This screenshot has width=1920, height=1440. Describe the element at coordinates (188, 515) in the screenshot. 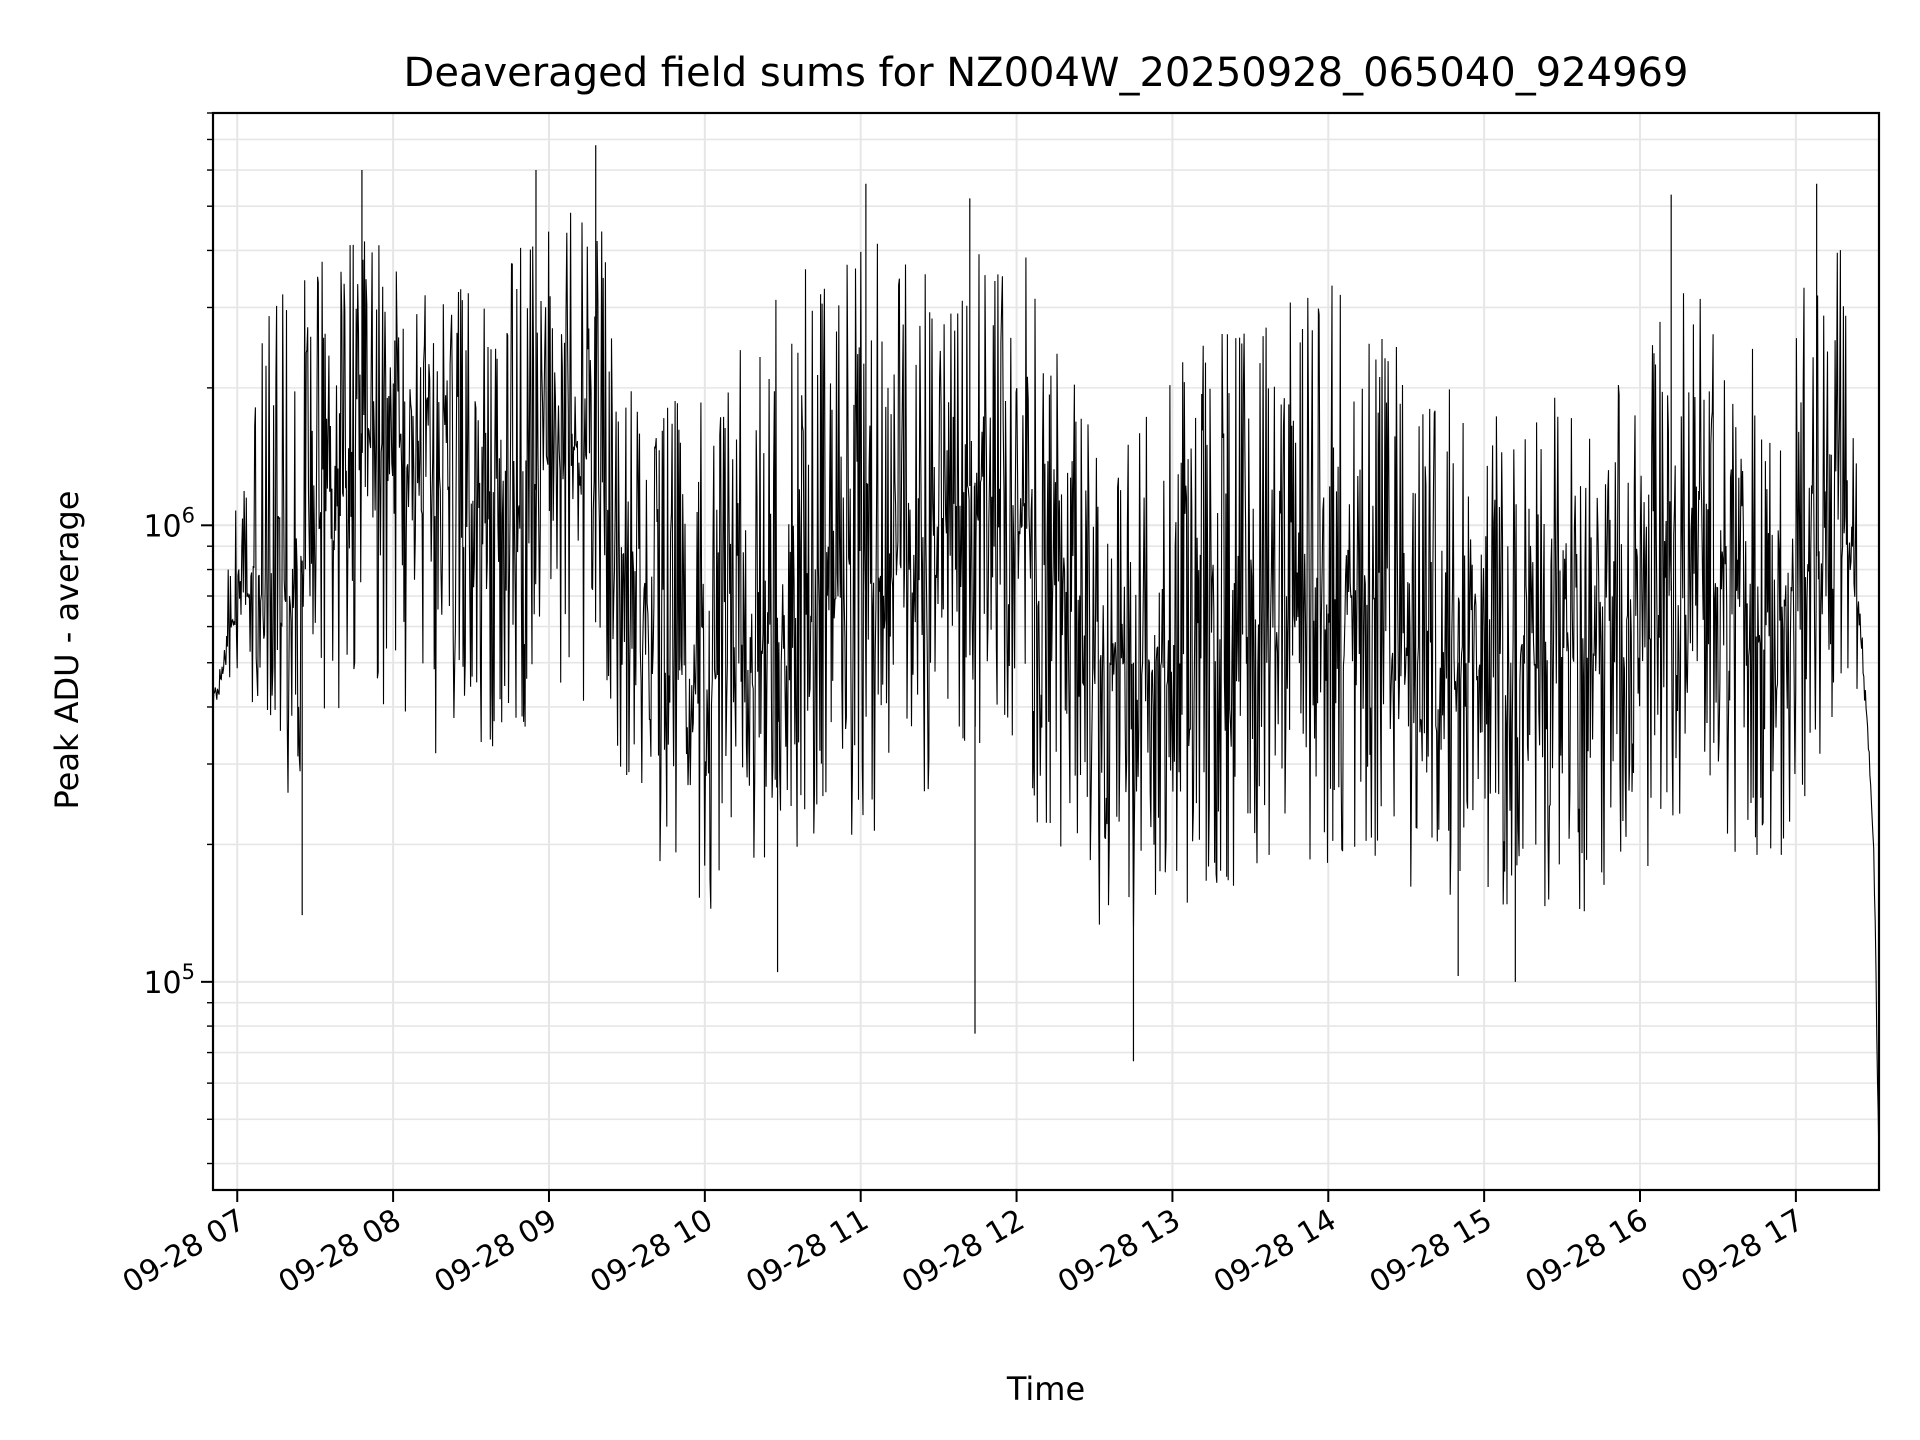

I see `y-tick-exponent: 6` at that location.